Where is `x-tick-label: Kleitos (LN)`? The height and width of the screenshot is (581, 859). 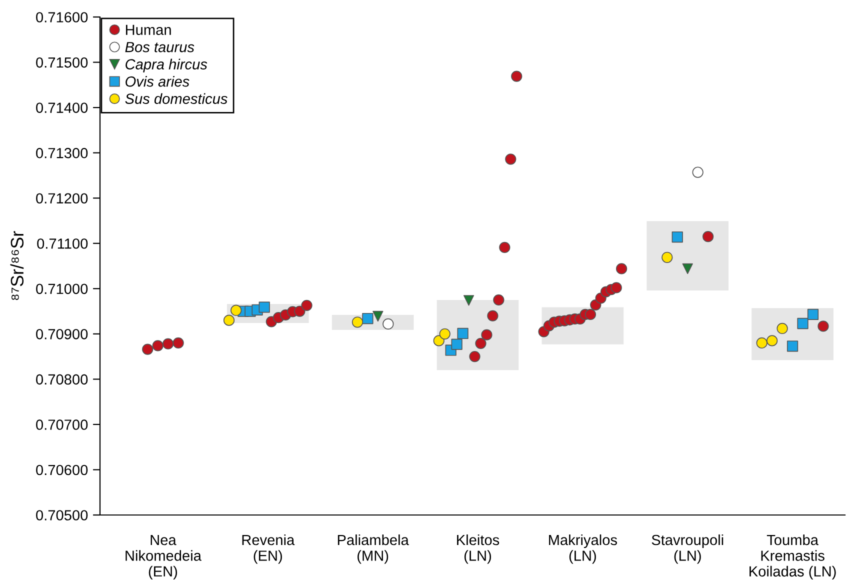 x-tick-label: Kleitos (LN) is located at coordinates (478, 549).